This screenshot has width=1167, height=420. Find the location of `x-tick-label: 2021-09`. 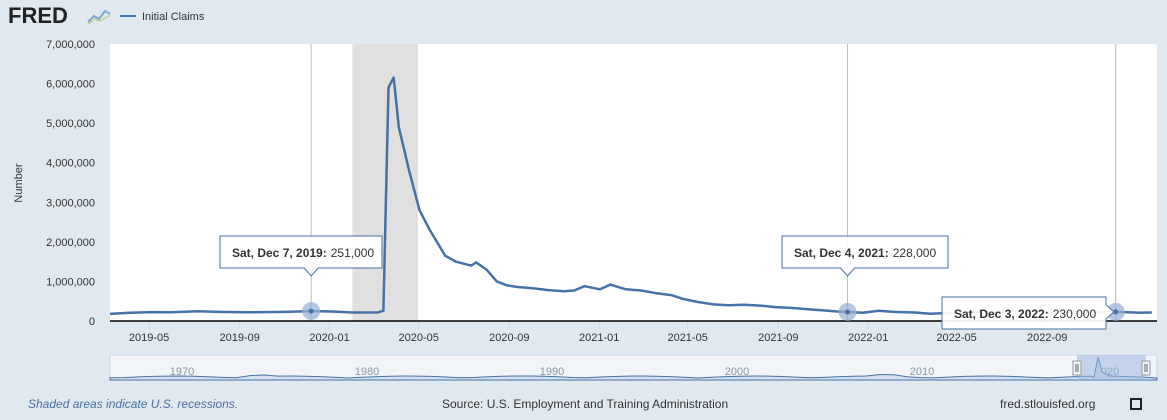

x-tick-label: 2021-09 is located at coordinates (778, 338).